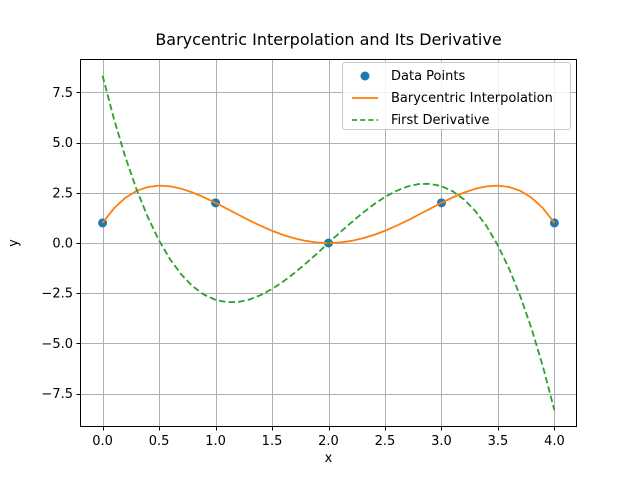  Describe the element at coordinates (365, 98) in the screenshot. I see `solid-line-swatch-icon` at that location.